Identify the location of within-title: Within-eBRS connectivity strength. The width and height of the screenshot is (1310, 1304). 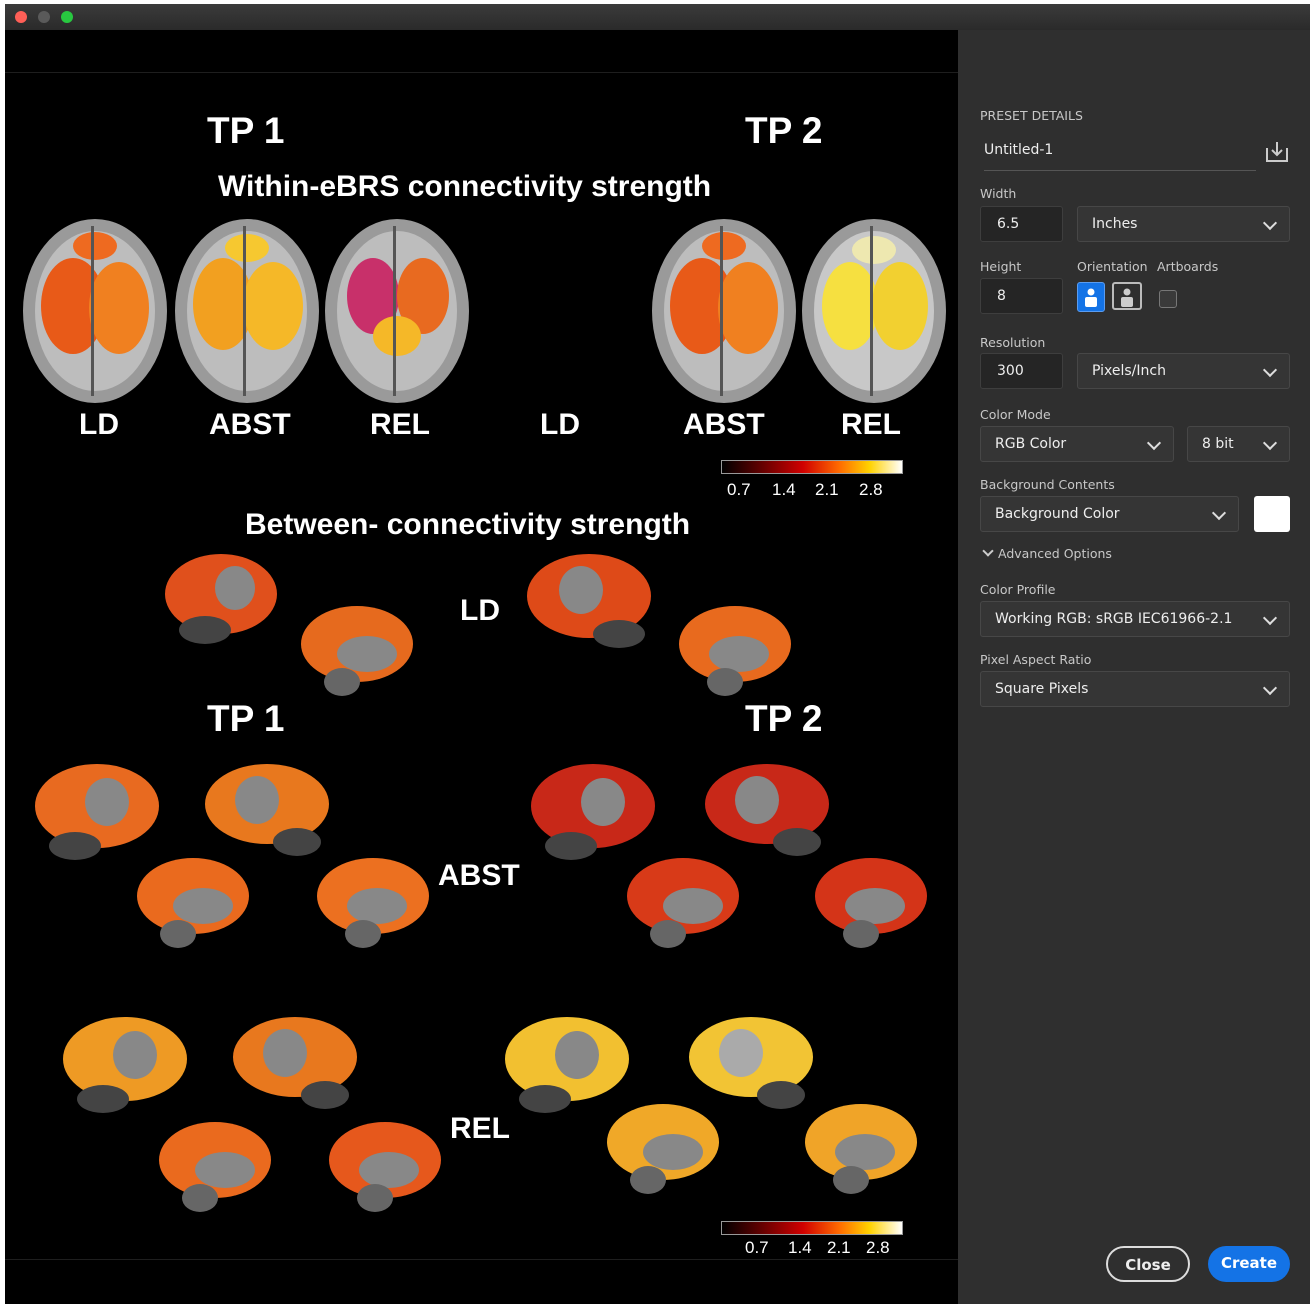
(465, 186).